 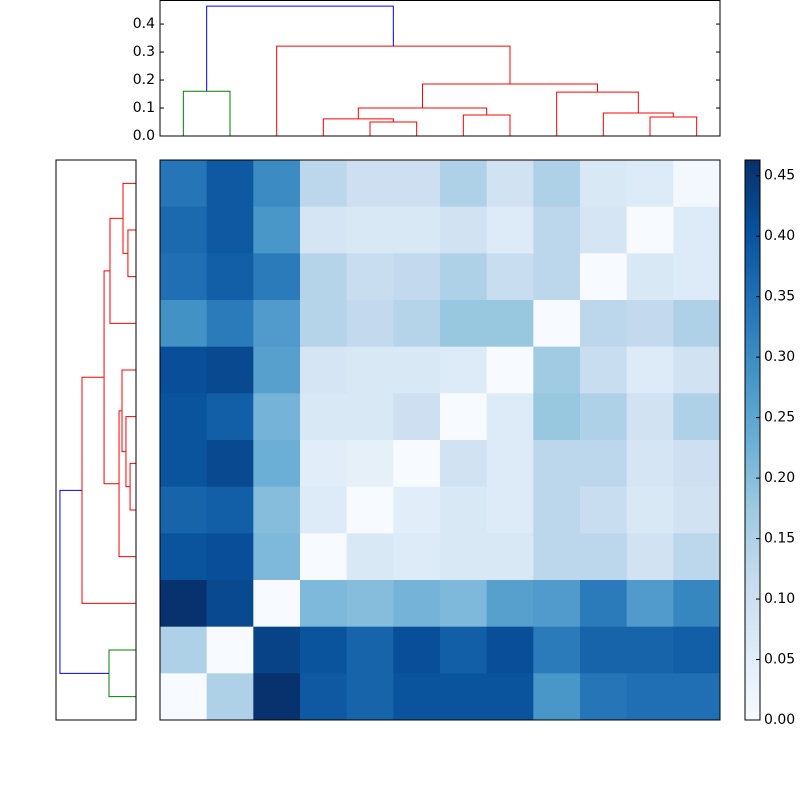 I want to click on colorbar, so click(x=752, y=440).